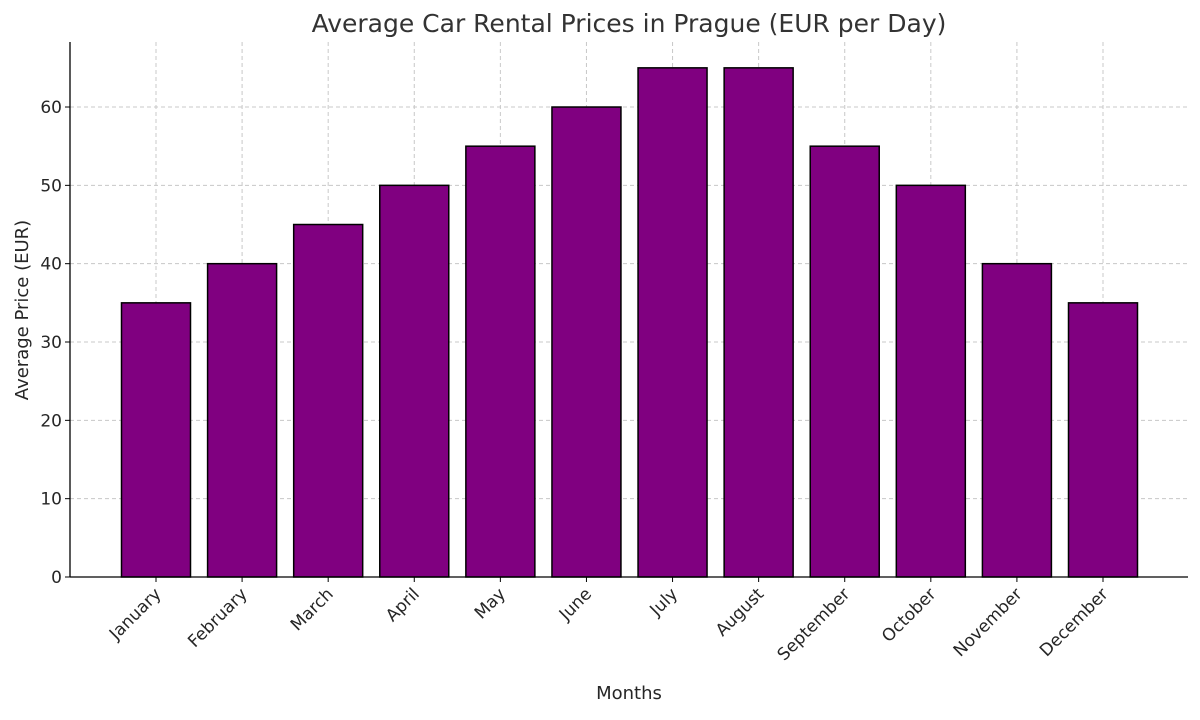  Describe the element at coordinates (931, 381) in the screenshot. I see `bar-october` at that location.